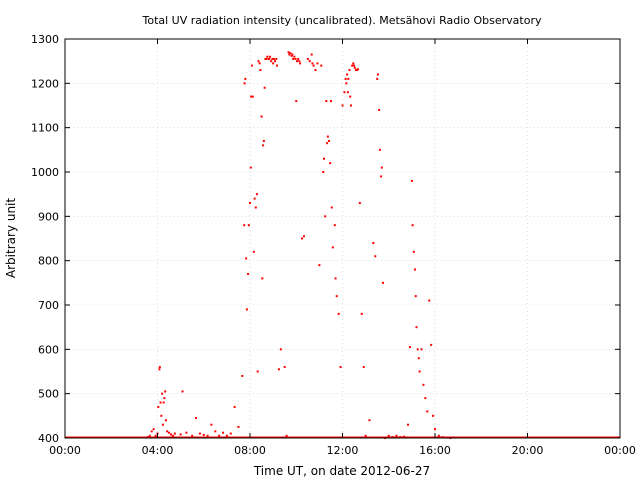 This screenshot has height=485, width=640. Describe the element at coordinates (158, 450) in the screenshot. I see `x-tick-label: 04:00` at that location.